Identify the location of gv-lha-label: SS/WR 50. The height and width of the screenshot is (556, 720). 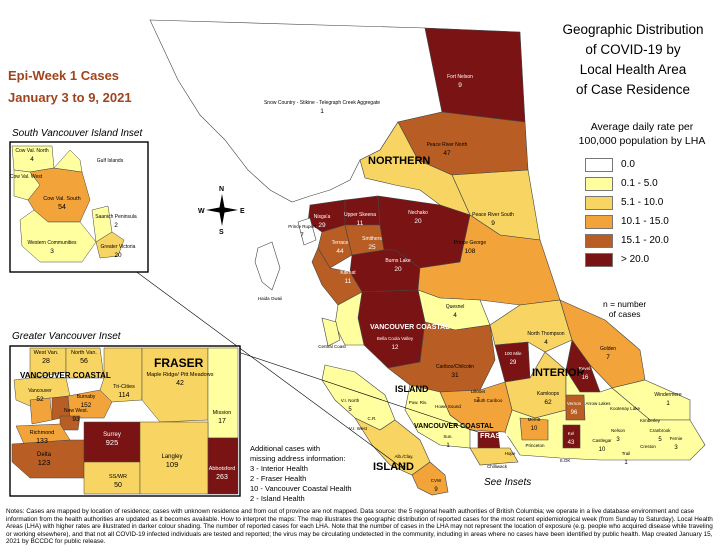
(118, 481).